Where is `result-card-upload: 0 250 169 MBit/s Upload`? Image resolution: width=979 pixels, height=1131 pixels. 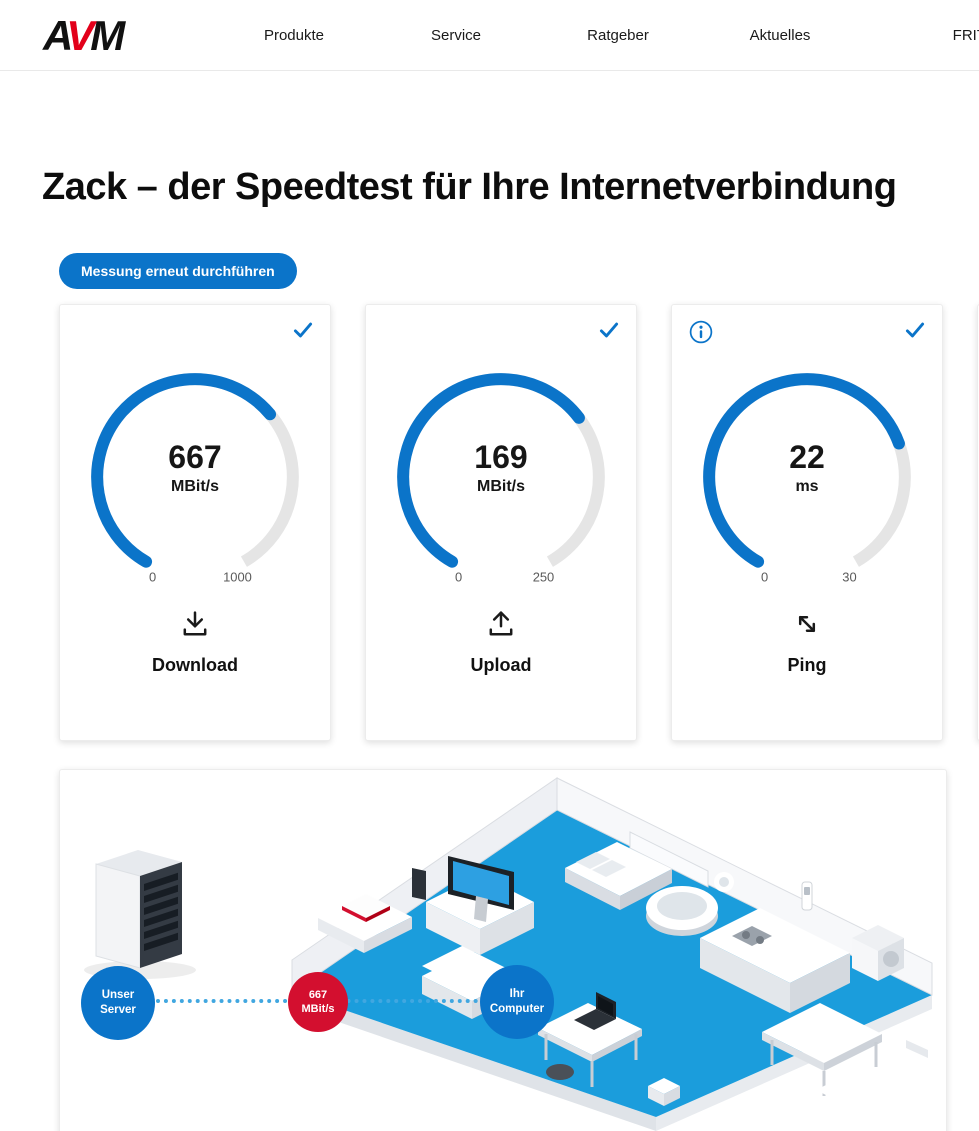
result-card-upload: 0 250 169 MBit/s Upload is located at coordinates (501, 522).